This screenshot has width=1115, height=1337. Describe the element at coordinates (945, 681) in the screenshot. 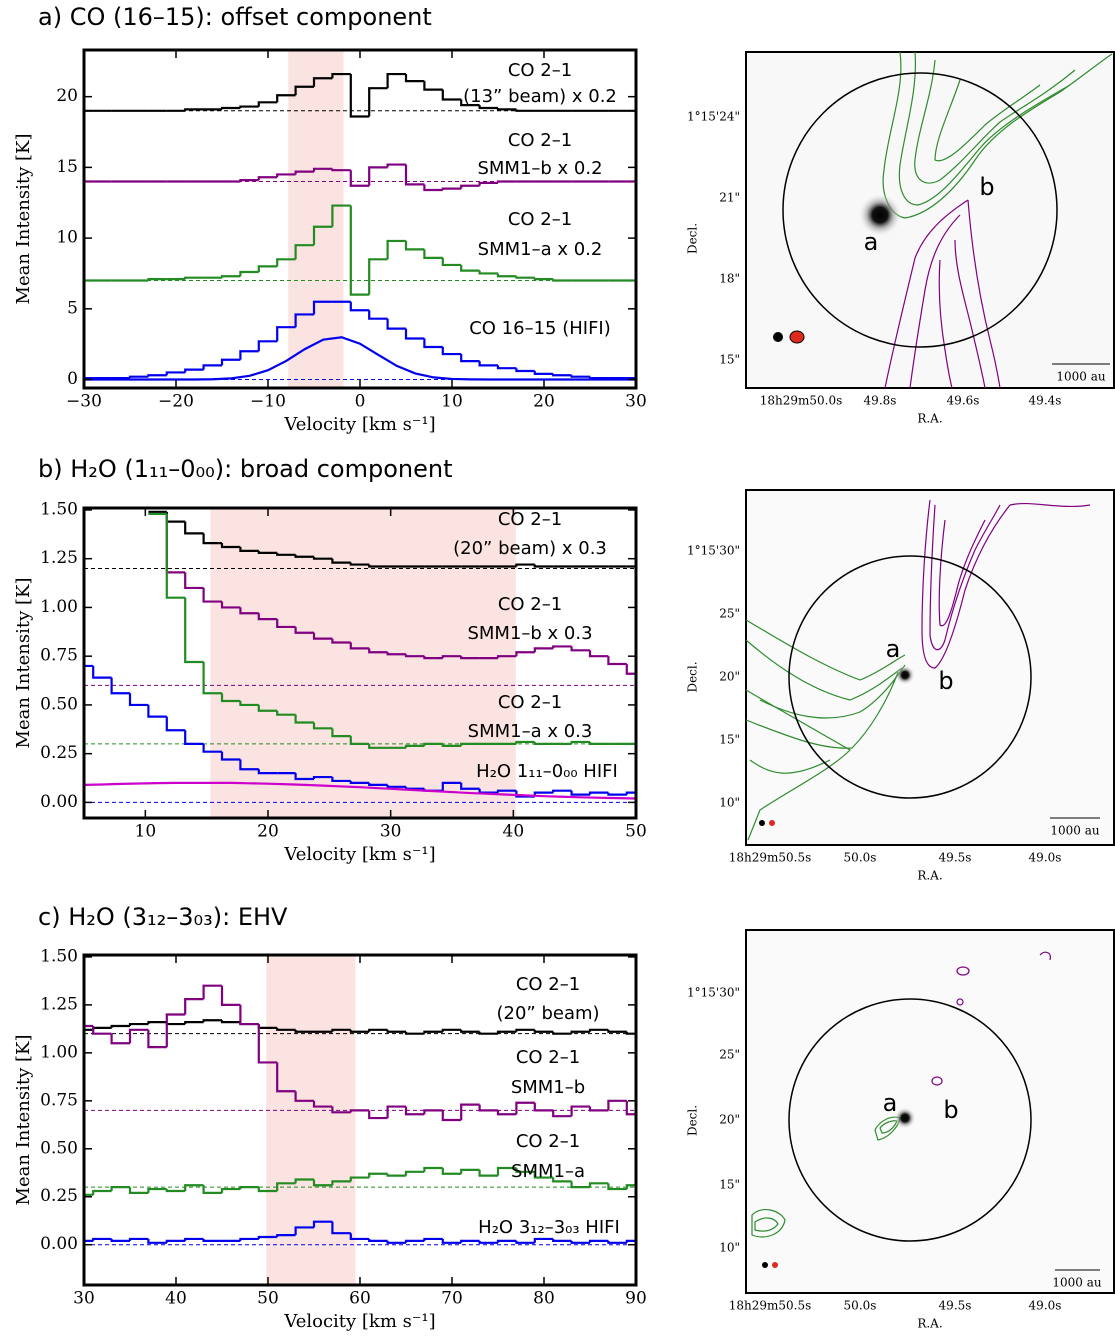

I see `source-label: b` at that location.